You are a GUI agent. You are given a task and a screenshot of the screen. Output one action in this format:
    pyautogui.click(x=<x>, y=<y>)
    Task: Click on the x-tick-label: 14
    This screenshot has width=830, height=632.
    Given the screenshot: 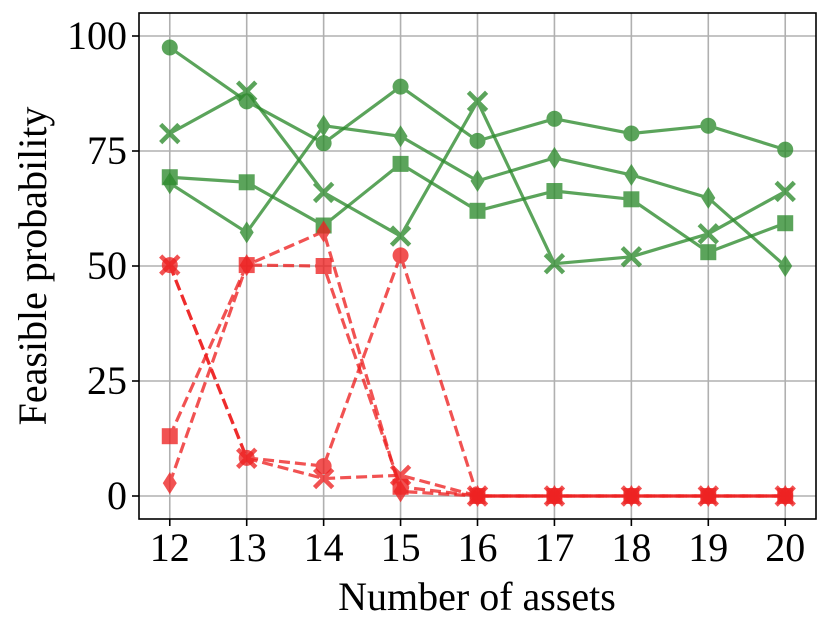 What is the action you would take?
    pyautogui.click(x=324, y=547)
    